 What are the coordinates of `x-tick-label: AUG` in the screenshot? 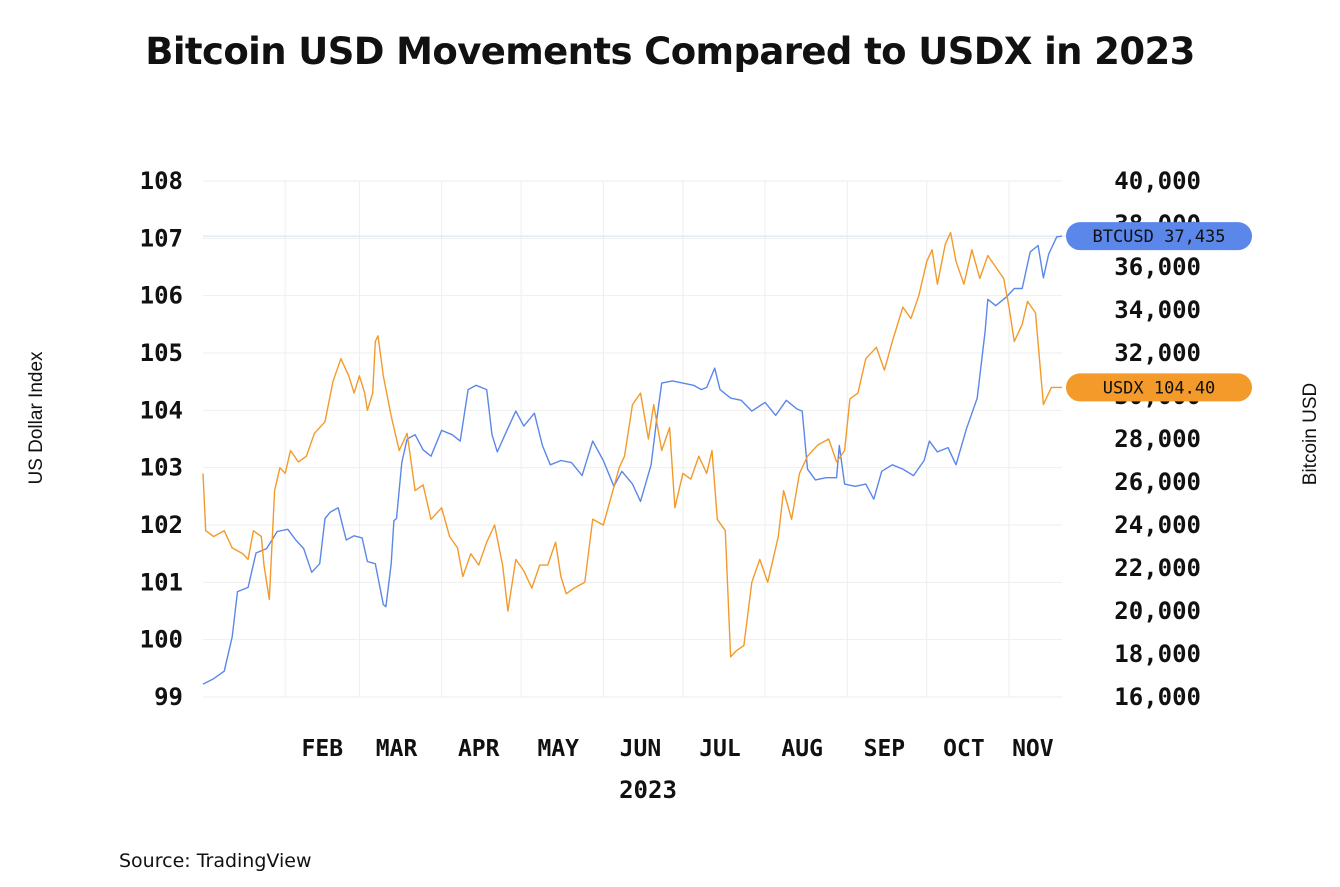 It's located at (802, 749).